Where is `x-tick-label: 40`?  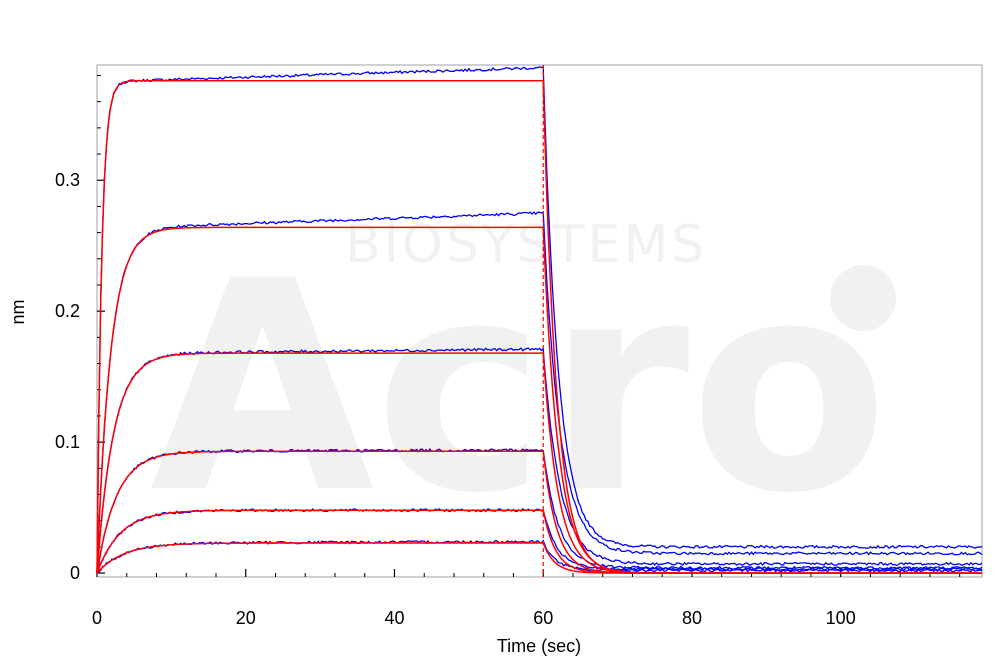 x-tick-label: 40 is located at coordinates (394, 618).